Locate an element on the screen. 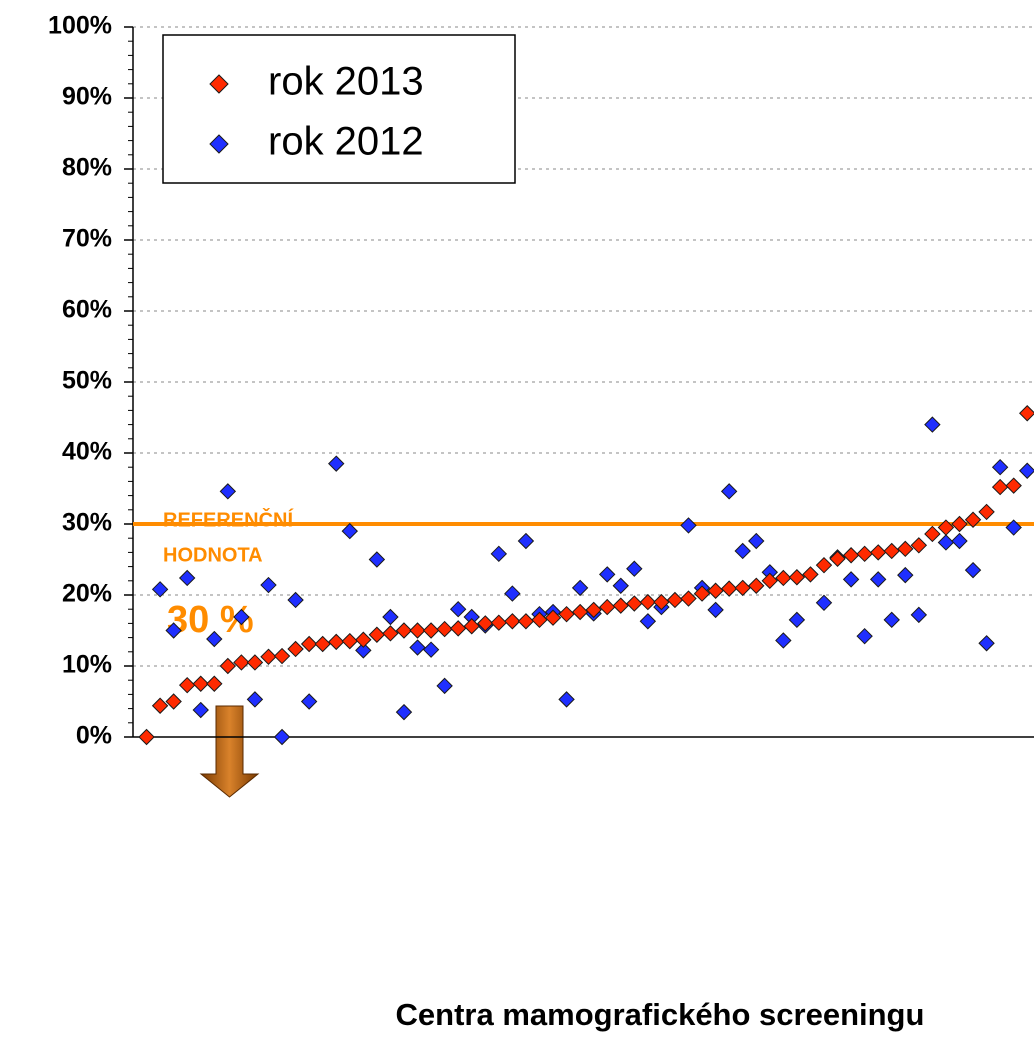 This screenshot has height=1047, width=1034. y-tick-label: 20% is located at coordinates (87, 594).